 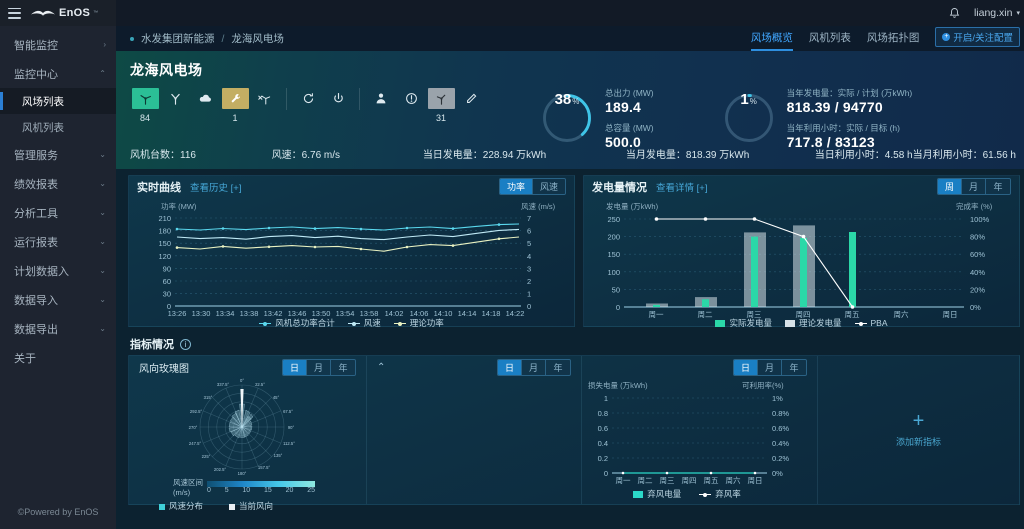 I want to click on gauge-value-wrap: 38 %, so click(x=567, y=118).